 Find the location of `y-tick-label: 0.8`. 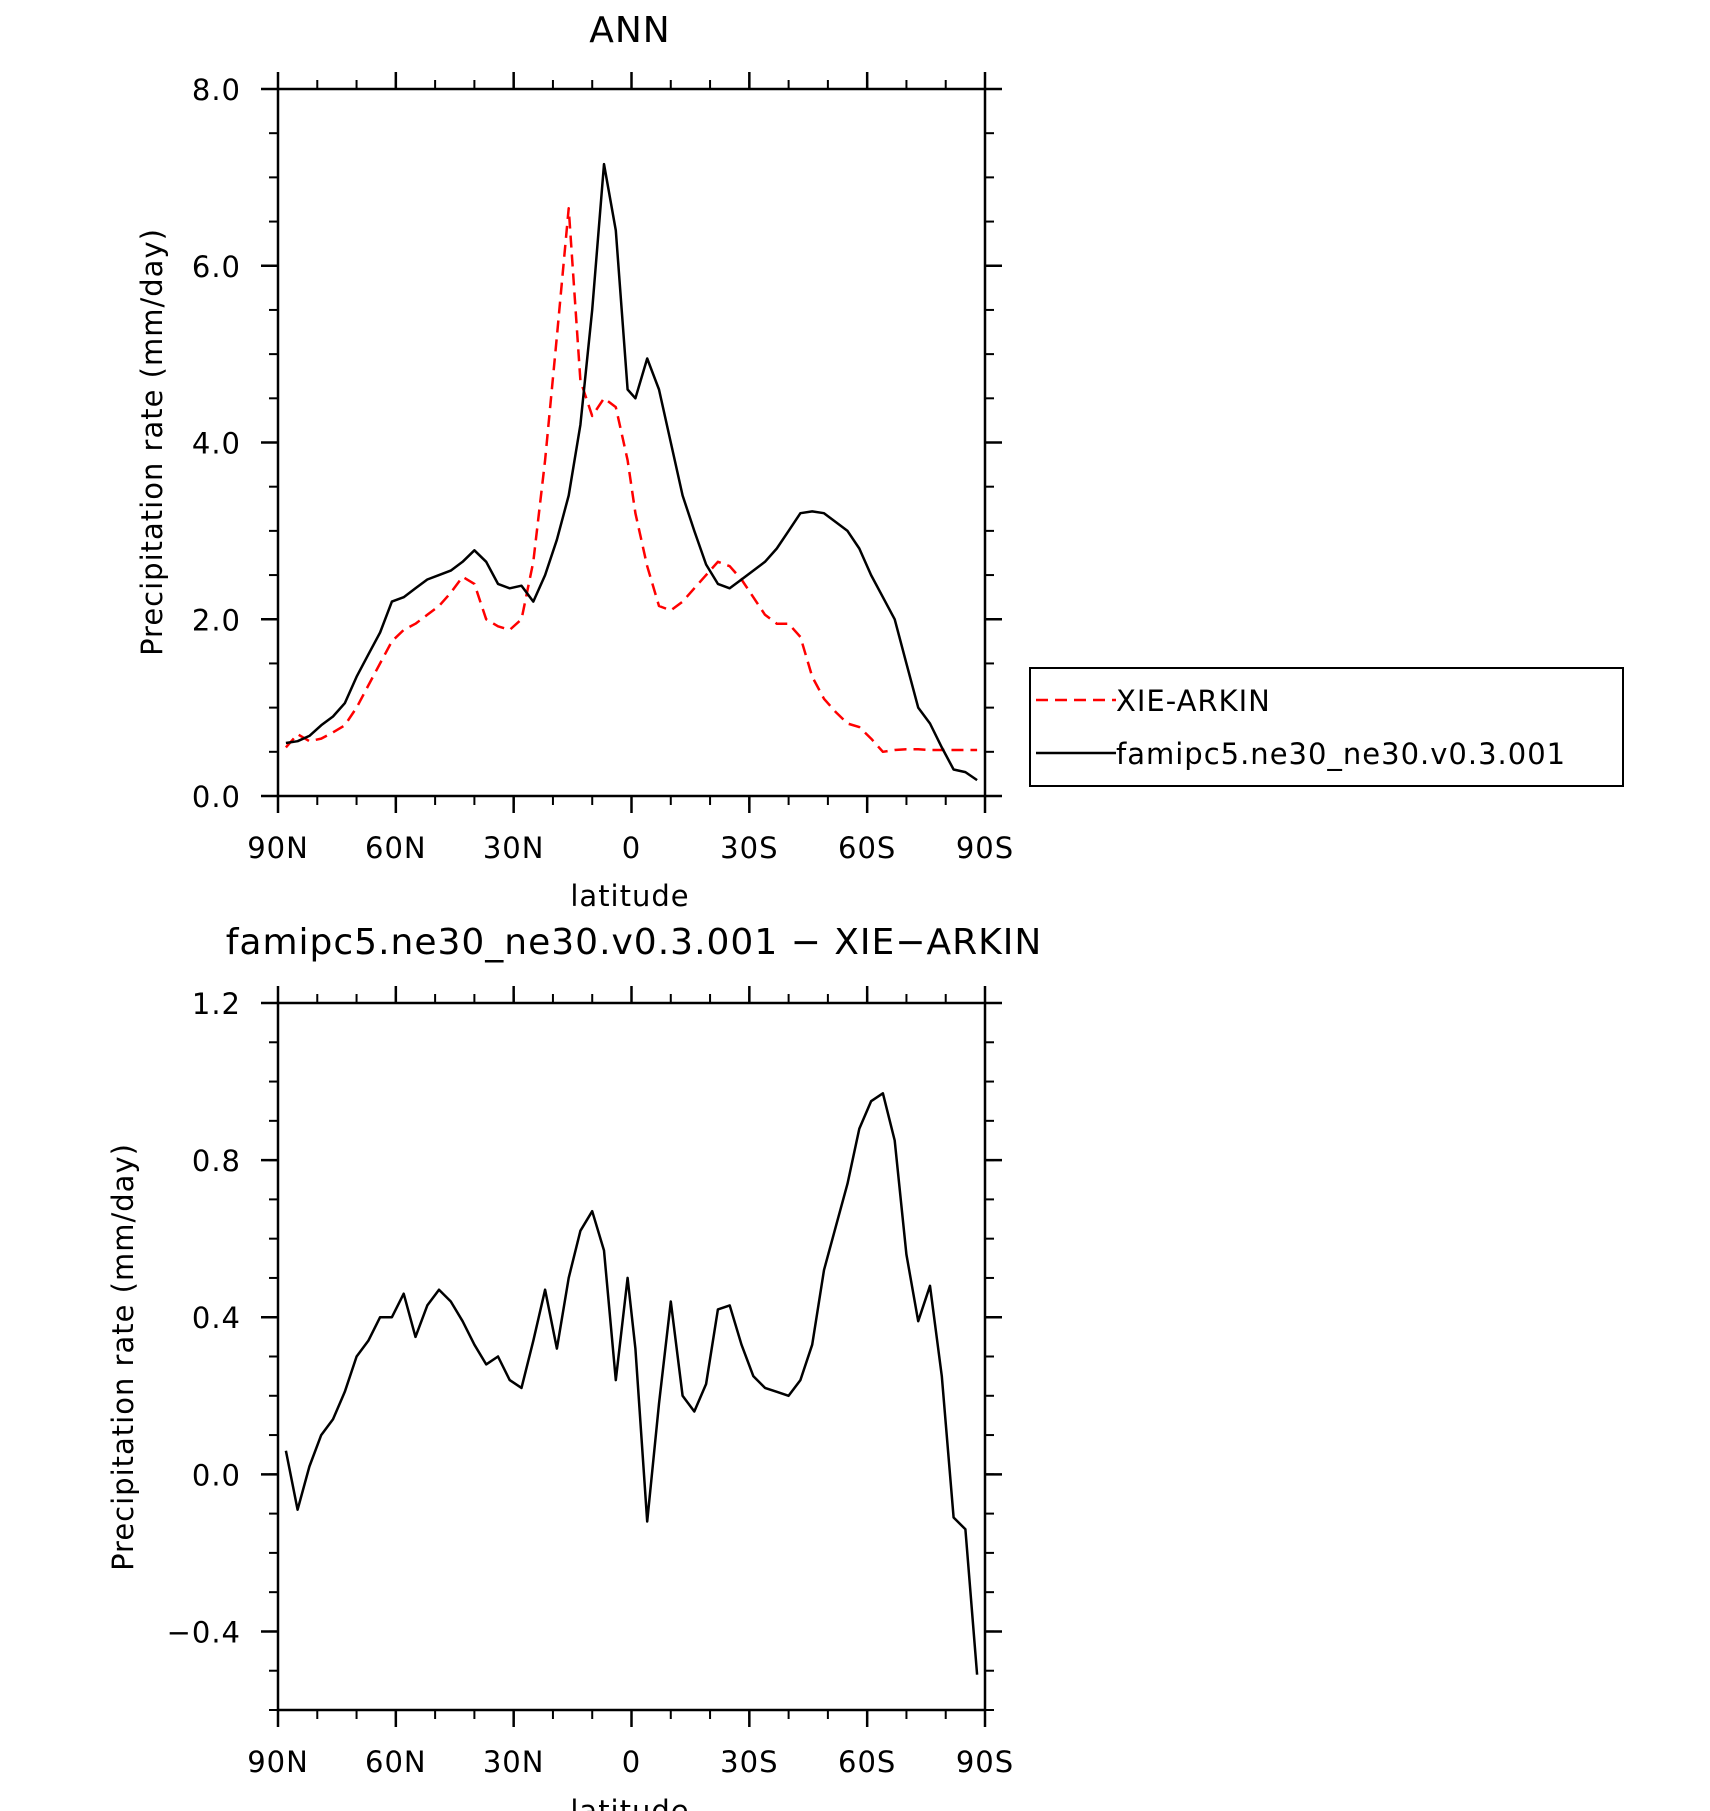

y-tick-label: 0.8 is located at coordinates (216, 1161).